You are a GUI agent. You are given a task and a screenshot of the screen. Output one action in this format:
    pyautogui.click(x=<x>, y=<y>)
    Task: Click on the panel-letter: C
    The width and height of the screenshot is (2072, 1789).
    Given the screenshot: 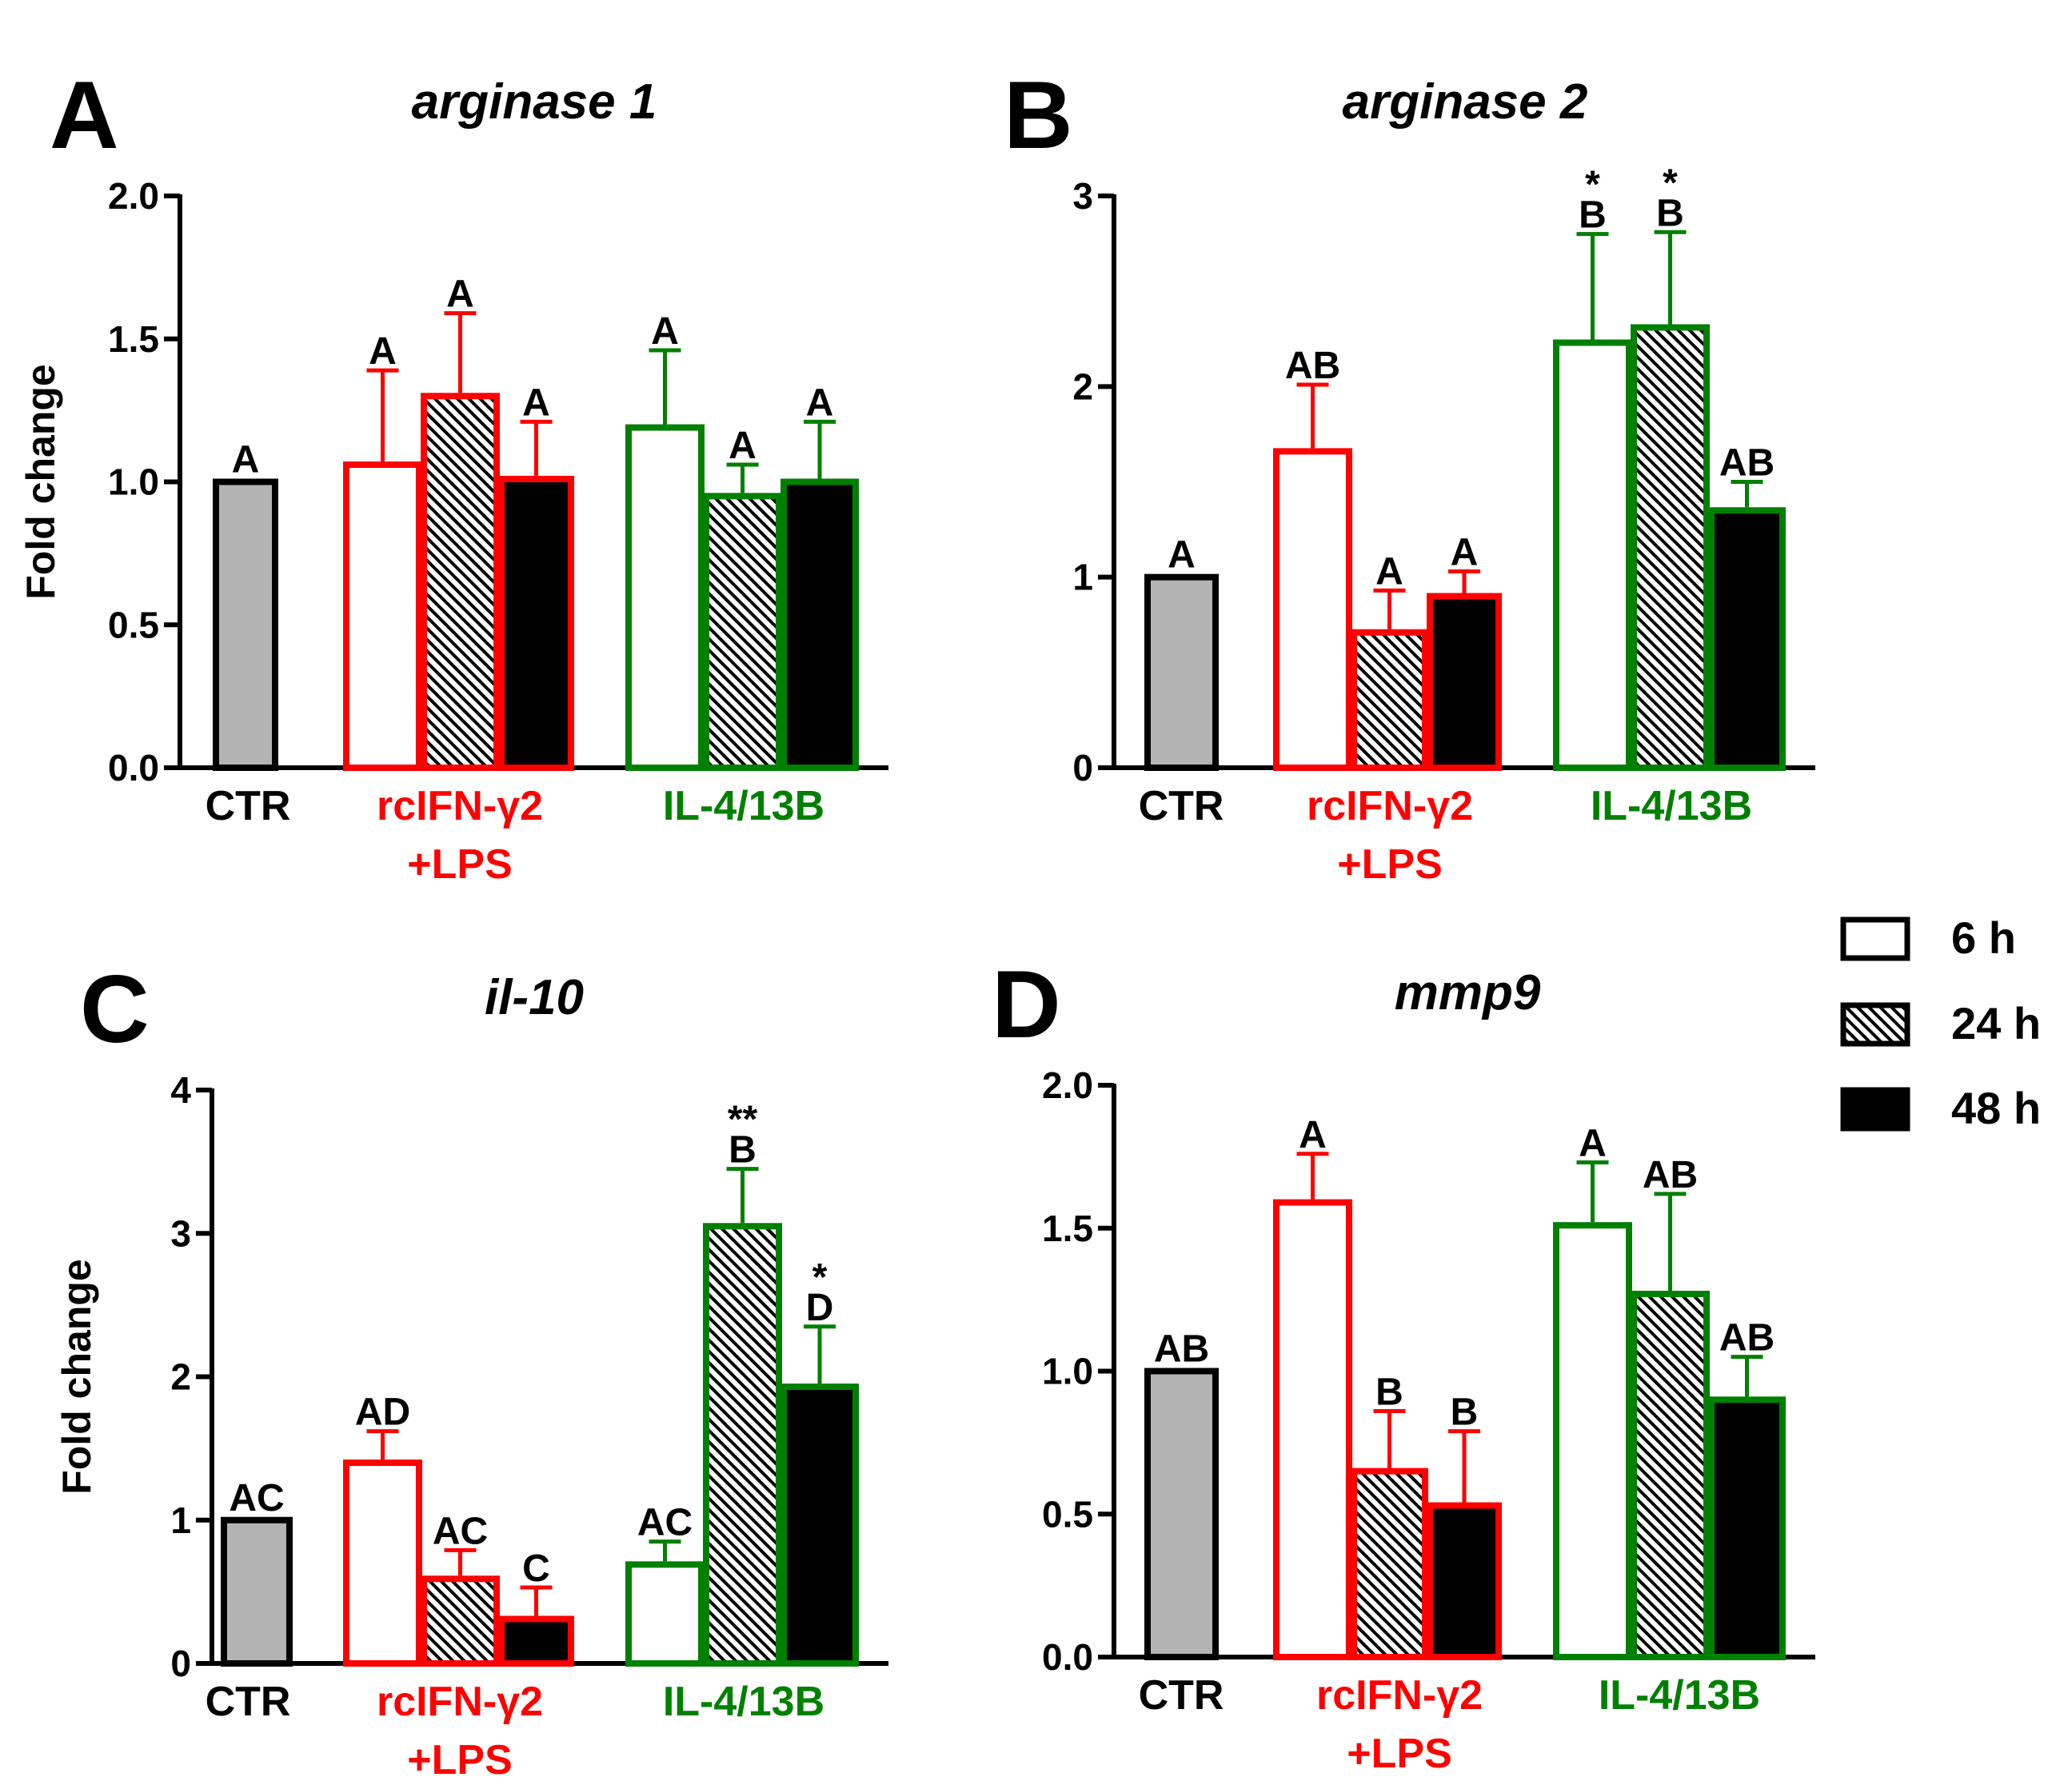 What is the action you would take?
    pyautogui.click(x=115, y=1010)
    